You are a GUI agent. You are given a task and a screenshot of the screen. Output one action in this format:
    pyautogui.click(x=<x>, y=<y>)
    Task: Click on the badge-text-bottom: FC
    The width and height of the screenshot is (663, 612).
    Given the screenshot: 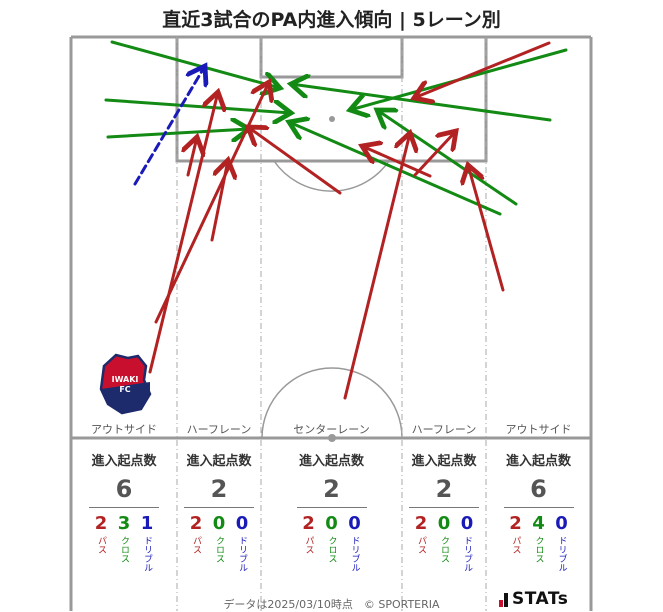 What is the action you would take?
    pyautogui.click(x=124, y=389)
    